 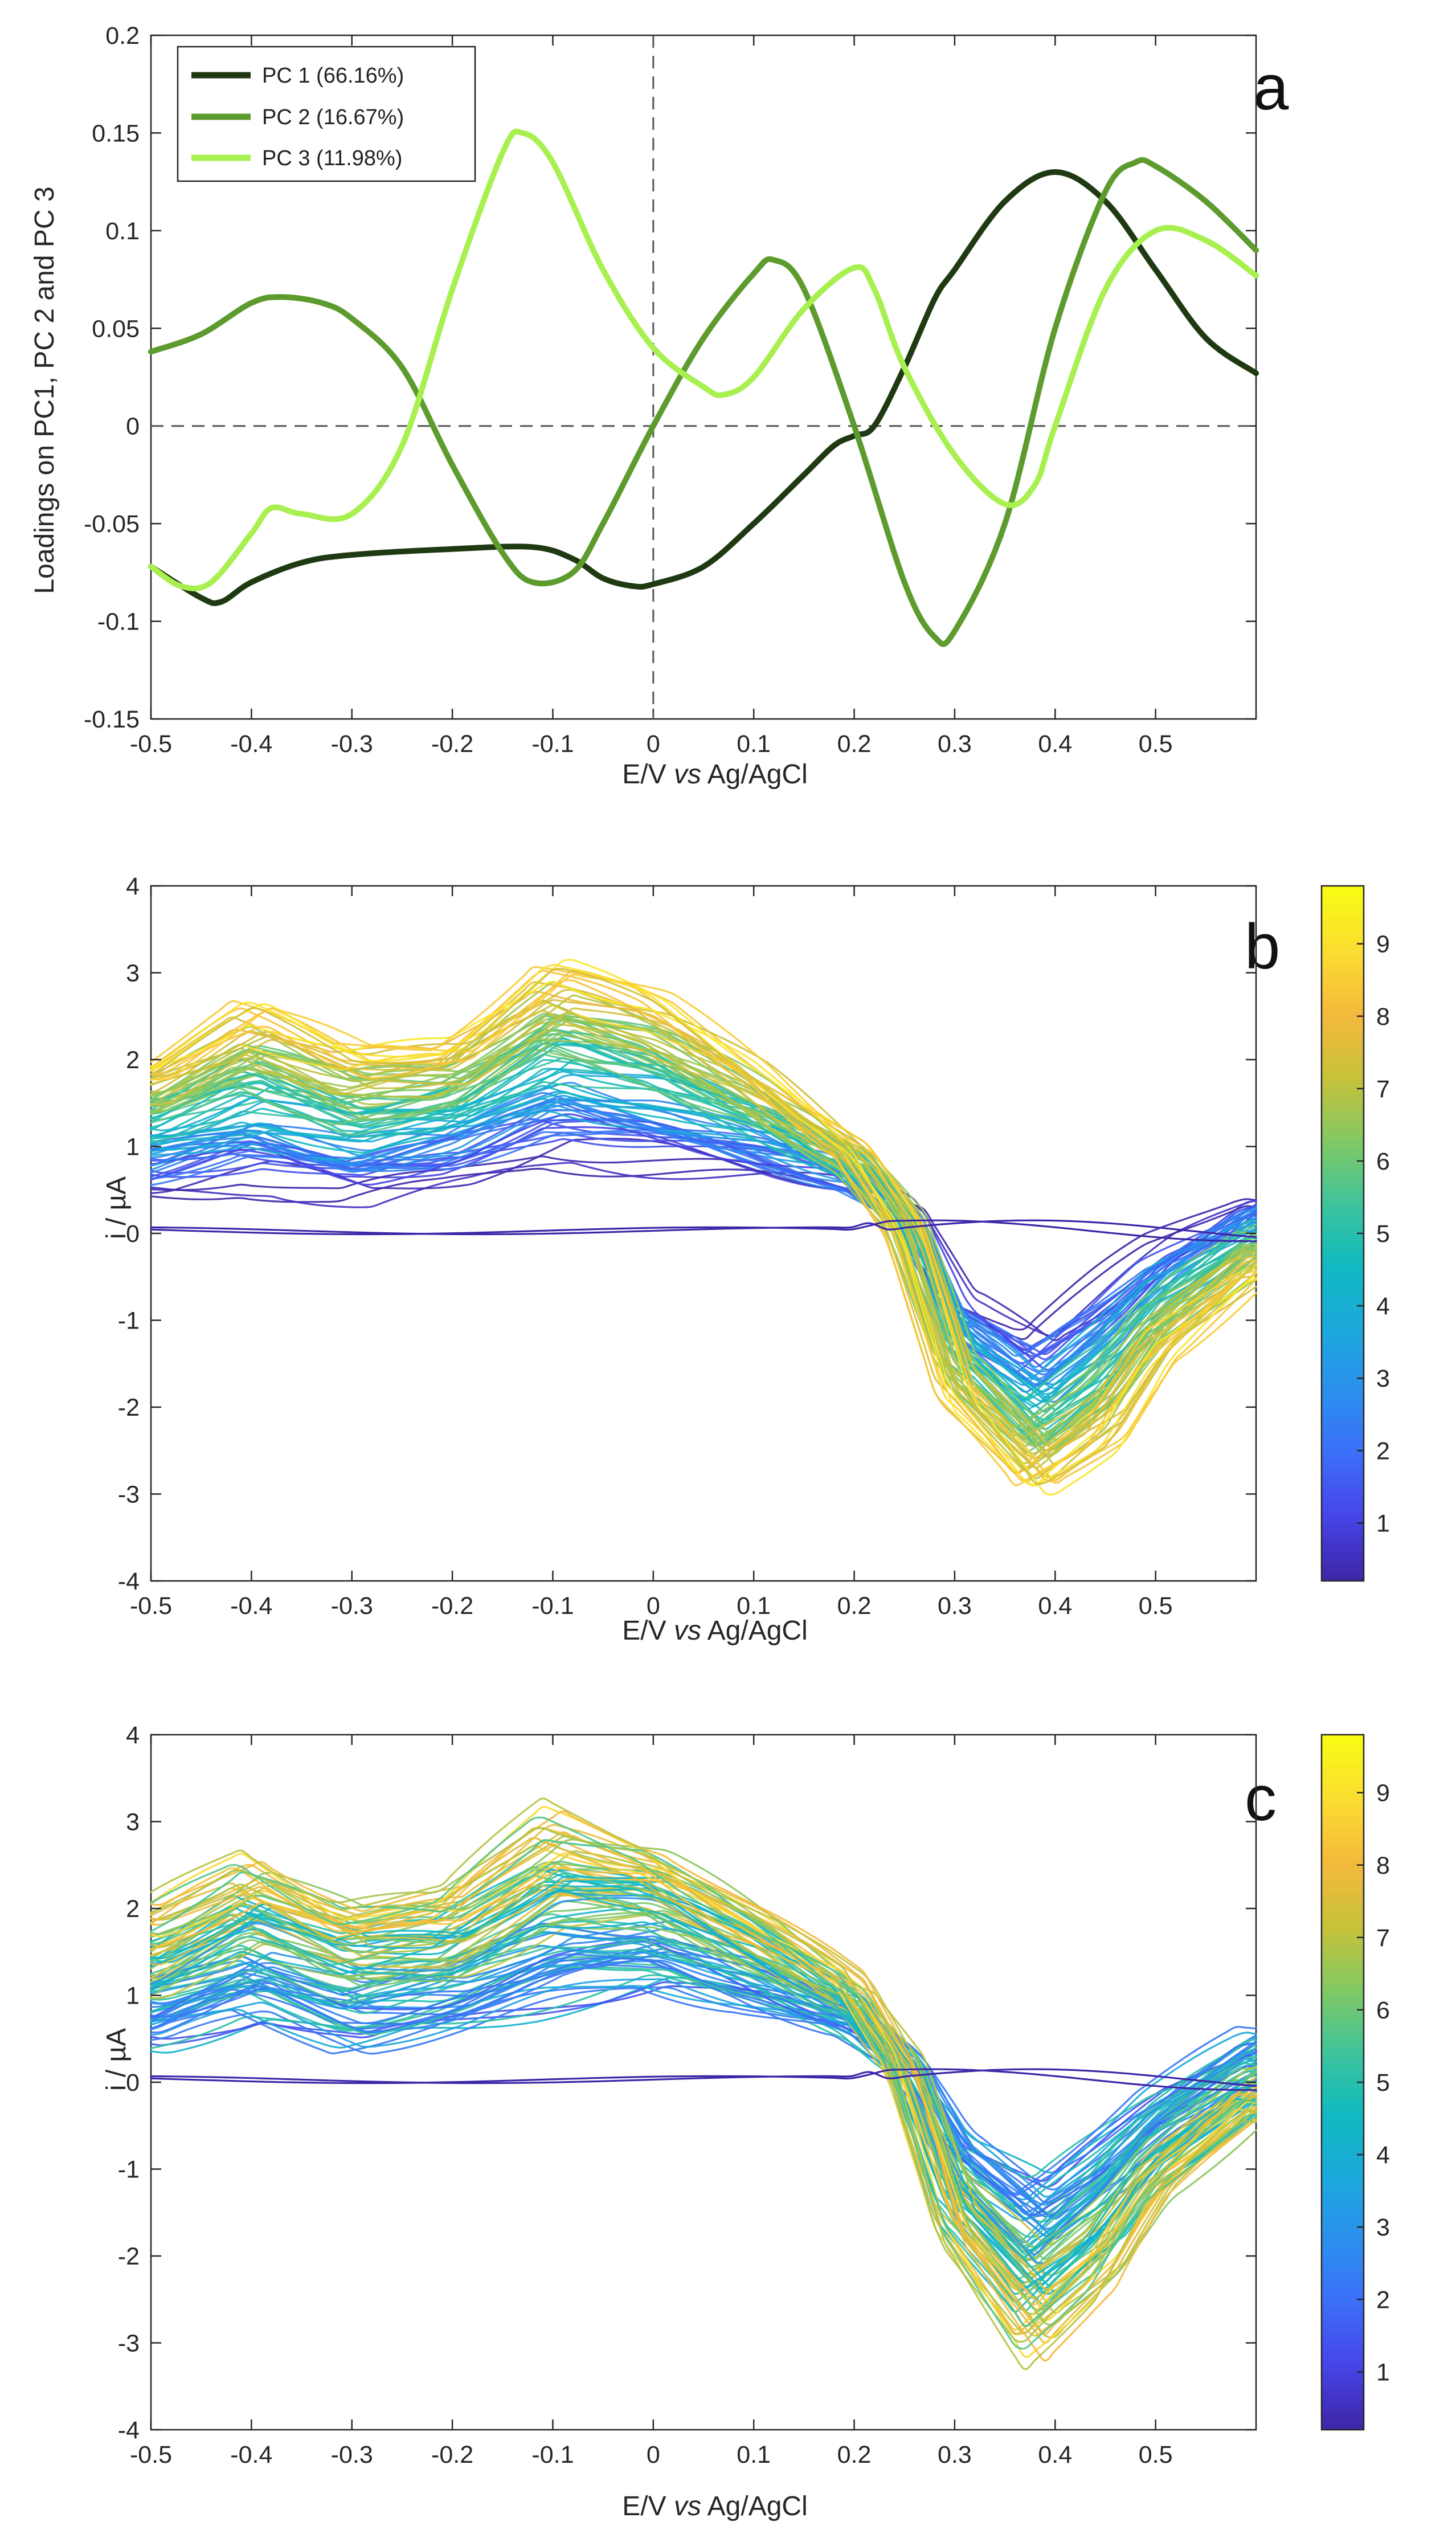 What do you see at coordinates (687, 1631) in the screenshot?
I see `x-axis-label-vs: vs` at bounding box center [687, 1631].